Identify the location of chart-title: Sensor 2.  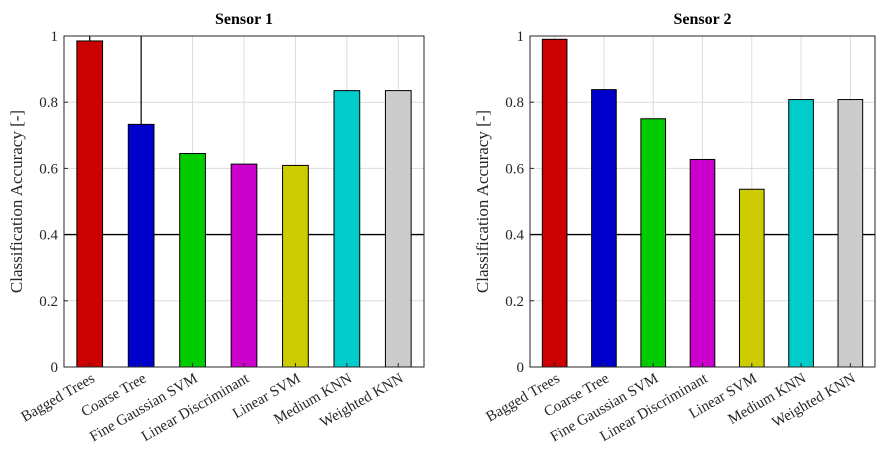
(703, 19).